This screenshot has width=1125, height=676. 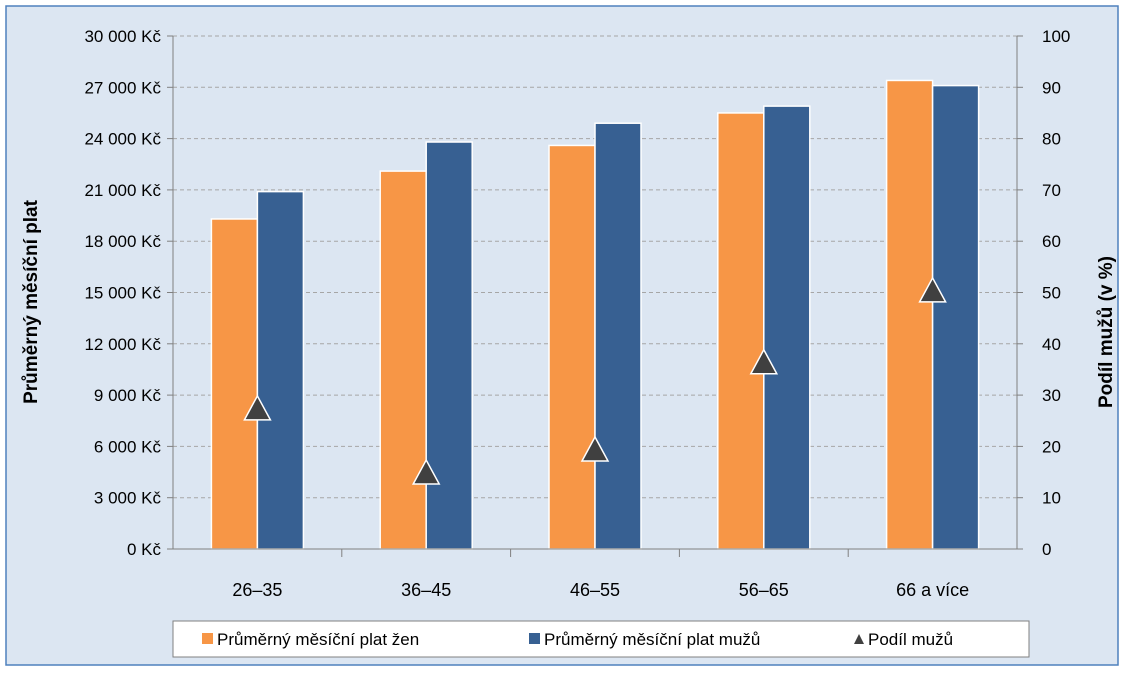 What do you see at coordinates (1051, 344) in the screenshot?
I see `y-axis-right-tick-label: 40` at bounding box center [1051, 344].